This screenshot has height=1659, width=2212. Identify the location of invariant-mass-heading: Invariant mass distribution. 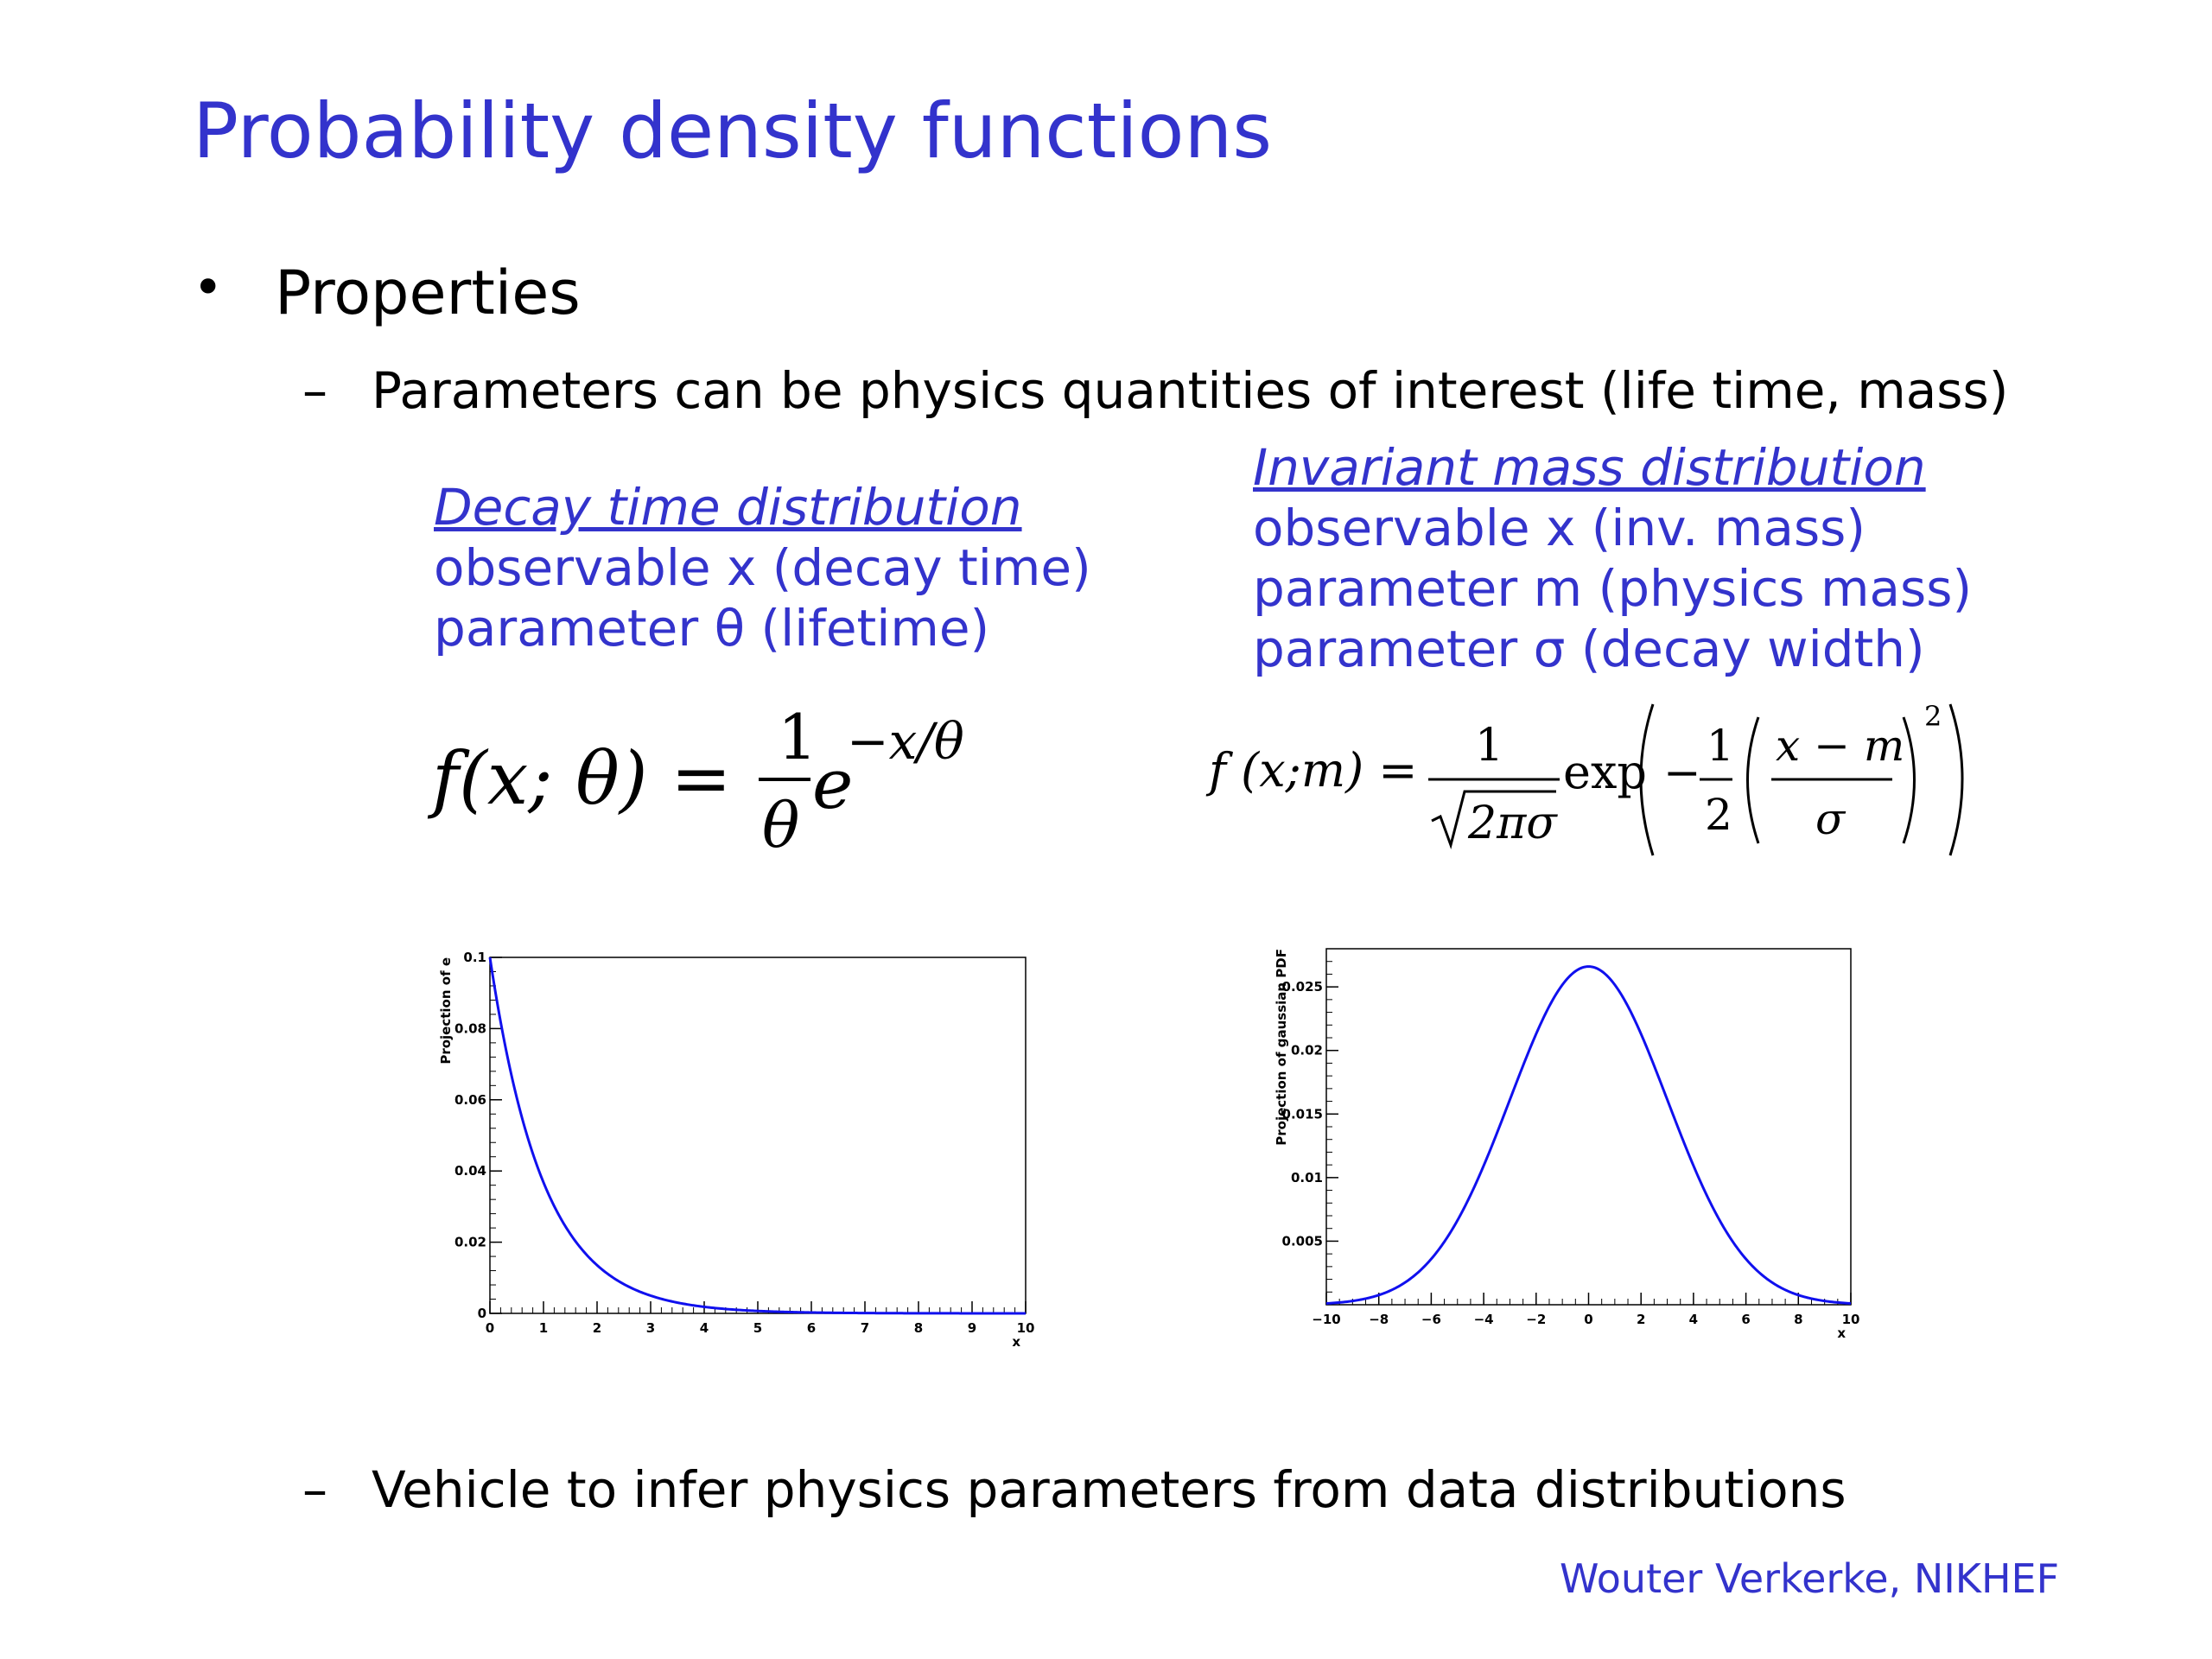
(1589, 467).